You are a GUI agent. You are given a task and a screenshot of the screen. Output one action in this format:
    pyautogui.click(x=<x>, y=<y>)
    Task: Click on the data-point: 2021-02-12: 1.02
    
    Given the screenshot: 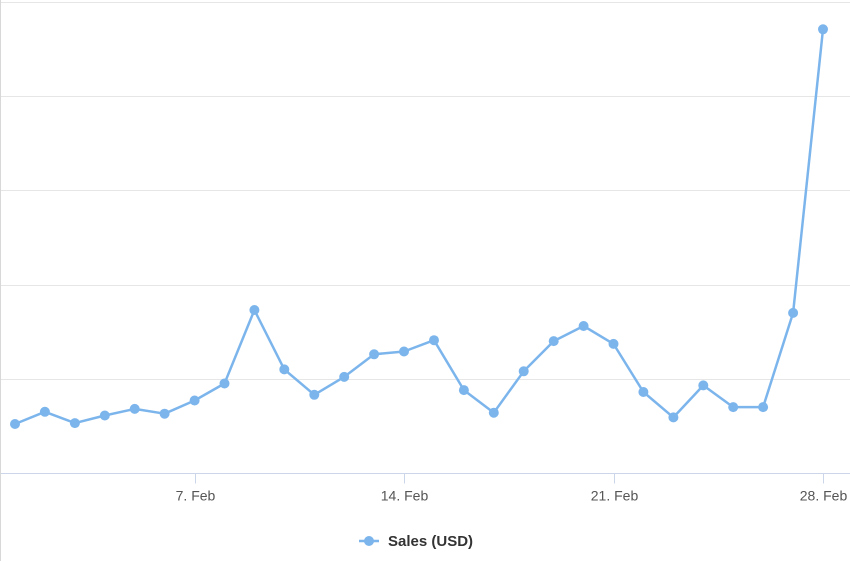 What is the action you would take?
    pyautogui.click(x=344, y=376)
    